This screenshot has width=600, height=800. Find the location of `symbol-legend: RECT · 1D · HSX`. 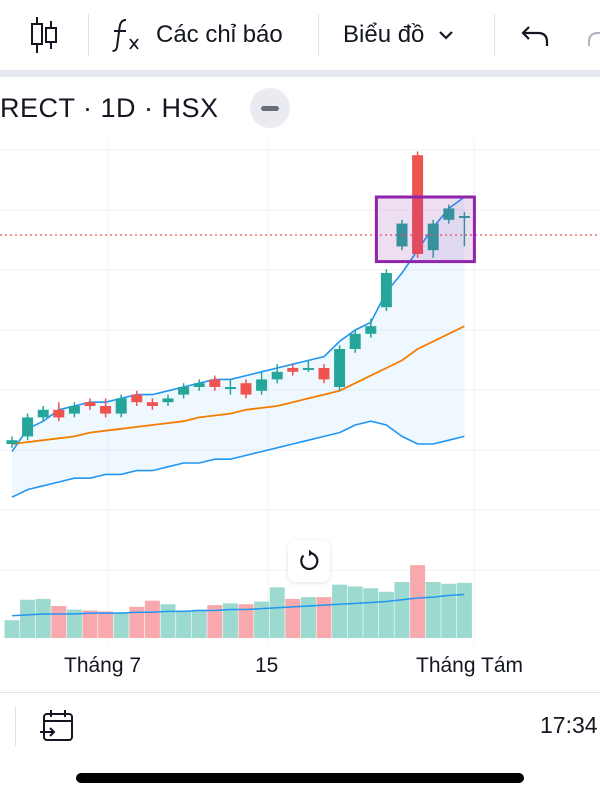

symbol-legend: RECT · 1D · HSX is located at coordinates (109, 107).